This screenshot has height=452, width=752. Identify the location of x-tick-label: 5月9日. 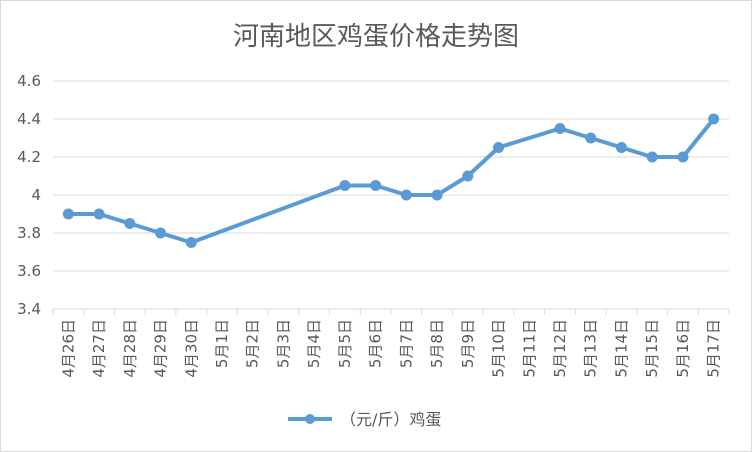
(468, 343).